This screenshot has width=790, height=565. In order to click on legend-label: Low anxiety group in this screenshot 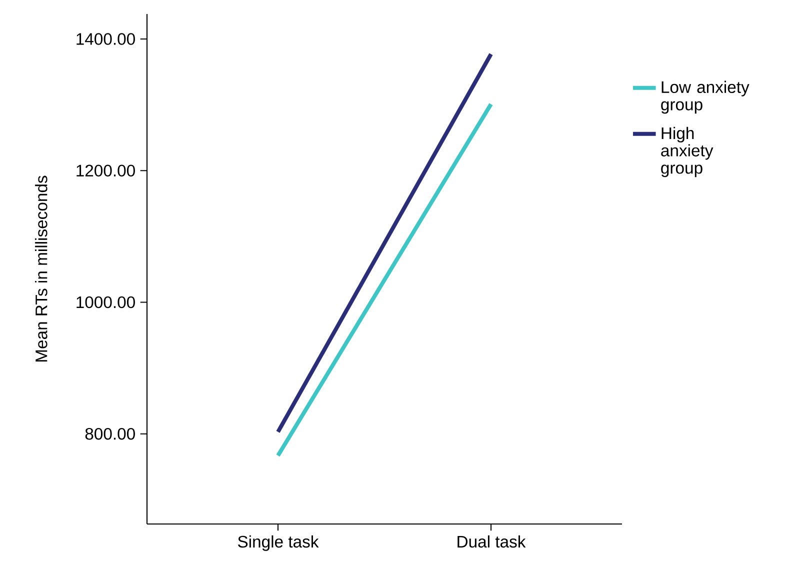, I will do `click(705, 97)`.